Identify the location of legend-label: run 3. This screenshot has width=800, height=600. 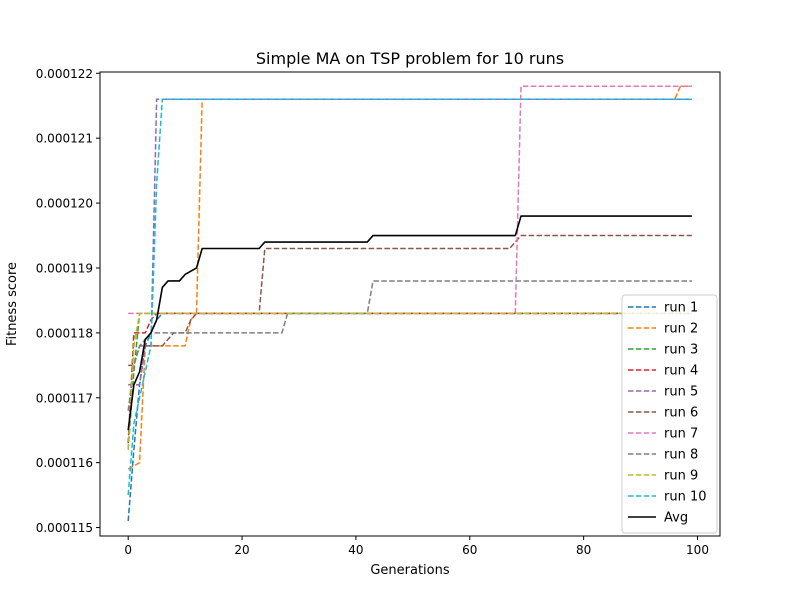
(681, 350).